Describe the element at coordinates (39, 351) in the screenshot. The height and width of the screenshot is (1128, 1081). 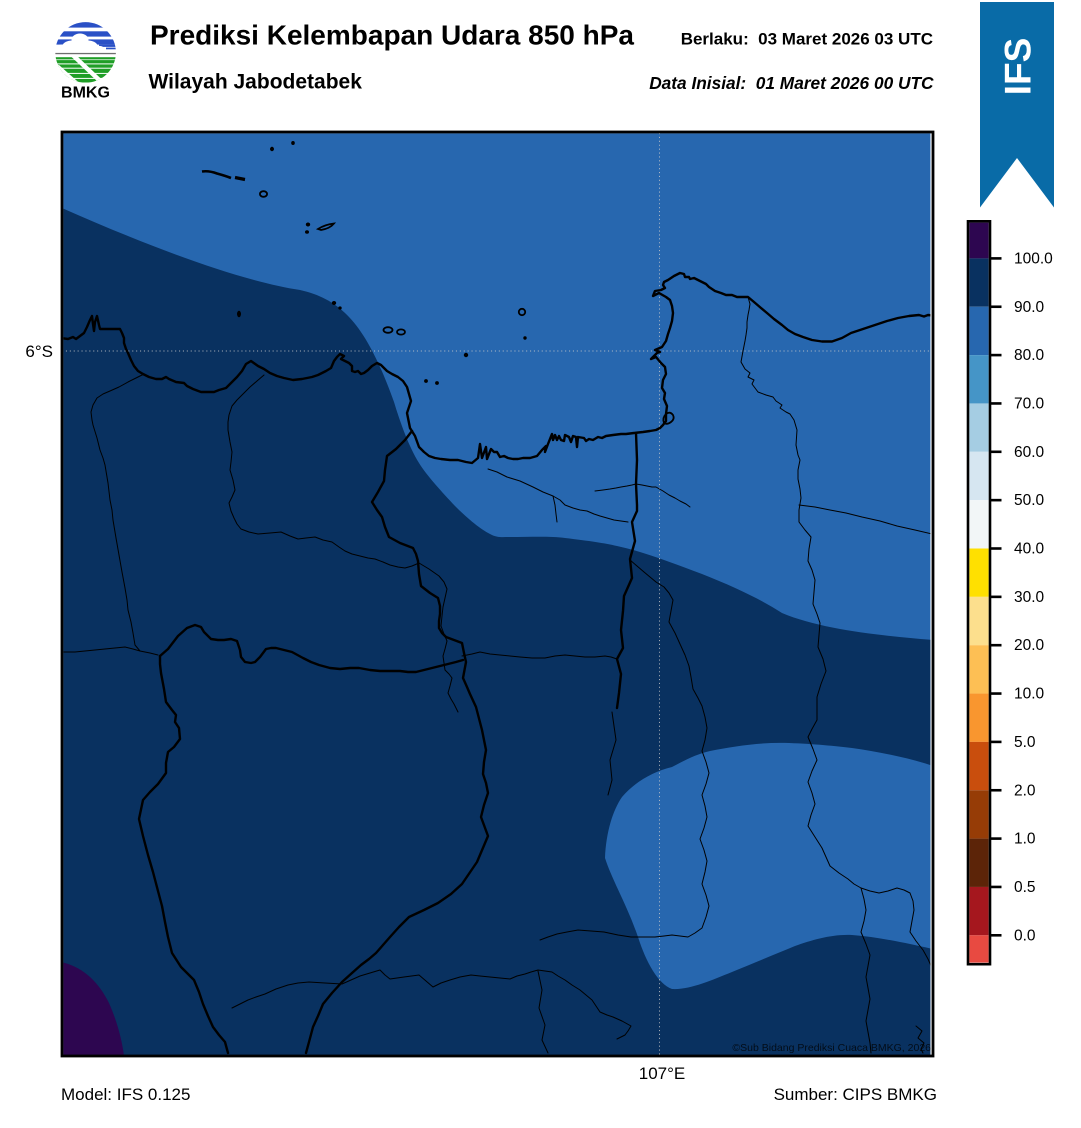
I see `svg-text: 6°S` at that location.